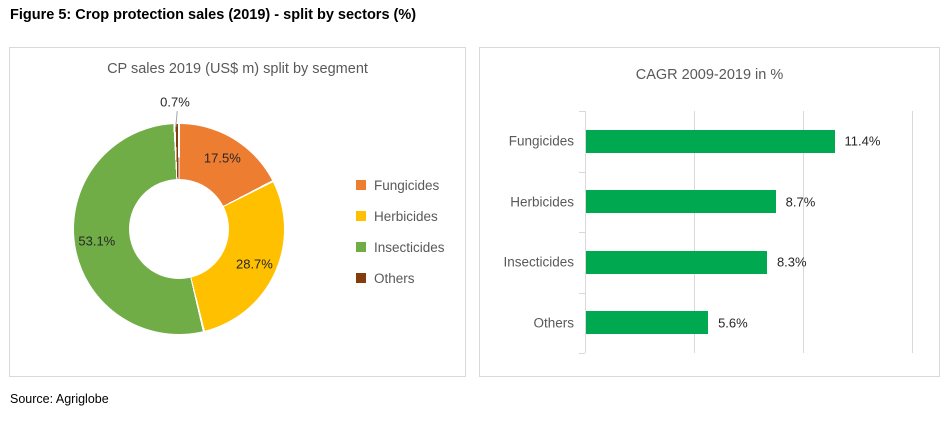  I want to click on source-note: Source: Agriglobe, so click(59, 399).